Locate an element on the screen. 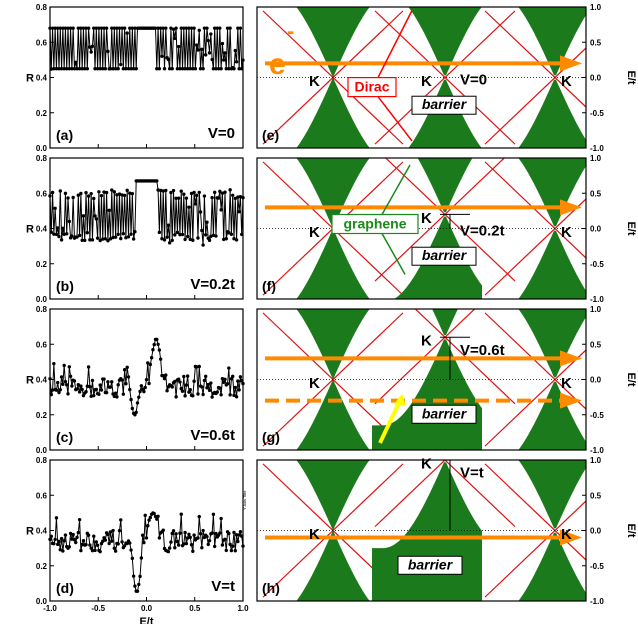 Image resolution: width=638 pixels, height=624 pixels. electron-arrowhead is located at coordinates (571, 537).